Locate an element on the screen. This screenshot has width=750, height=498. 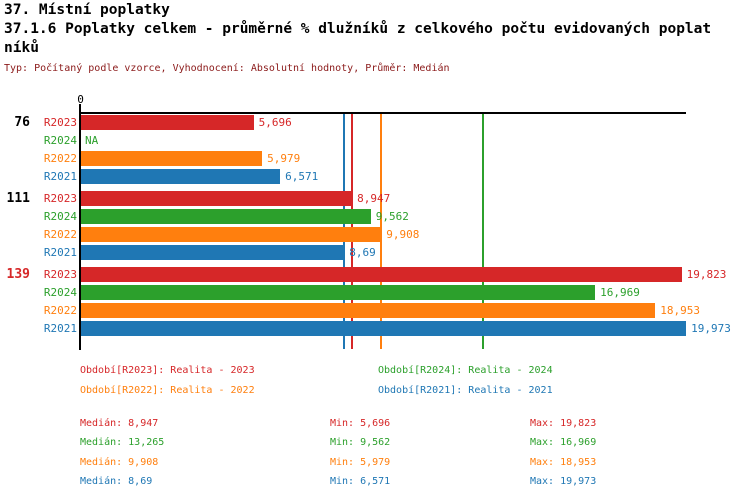
group-label: 139 is located at coordinates (18, 274).